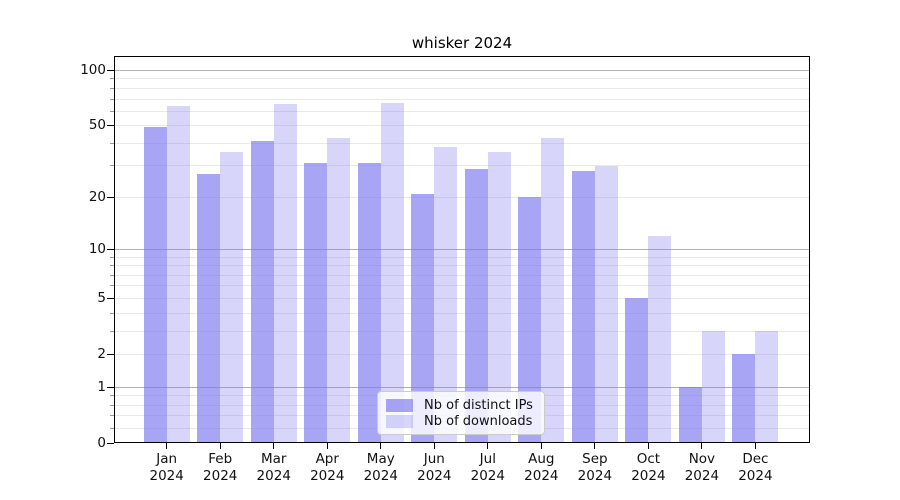  I want to click on legend: Nb of distinct IPs Nb of downloads, so click(461, 413).